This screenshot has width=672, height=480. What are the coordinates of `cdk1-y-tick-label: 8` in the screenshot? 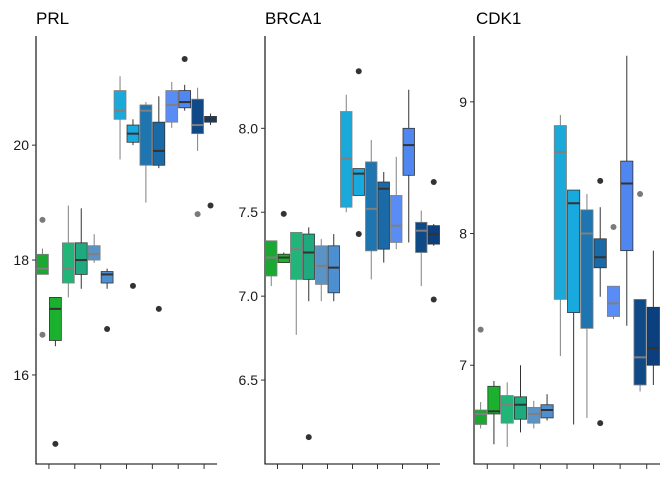 It's located at (463, 234).